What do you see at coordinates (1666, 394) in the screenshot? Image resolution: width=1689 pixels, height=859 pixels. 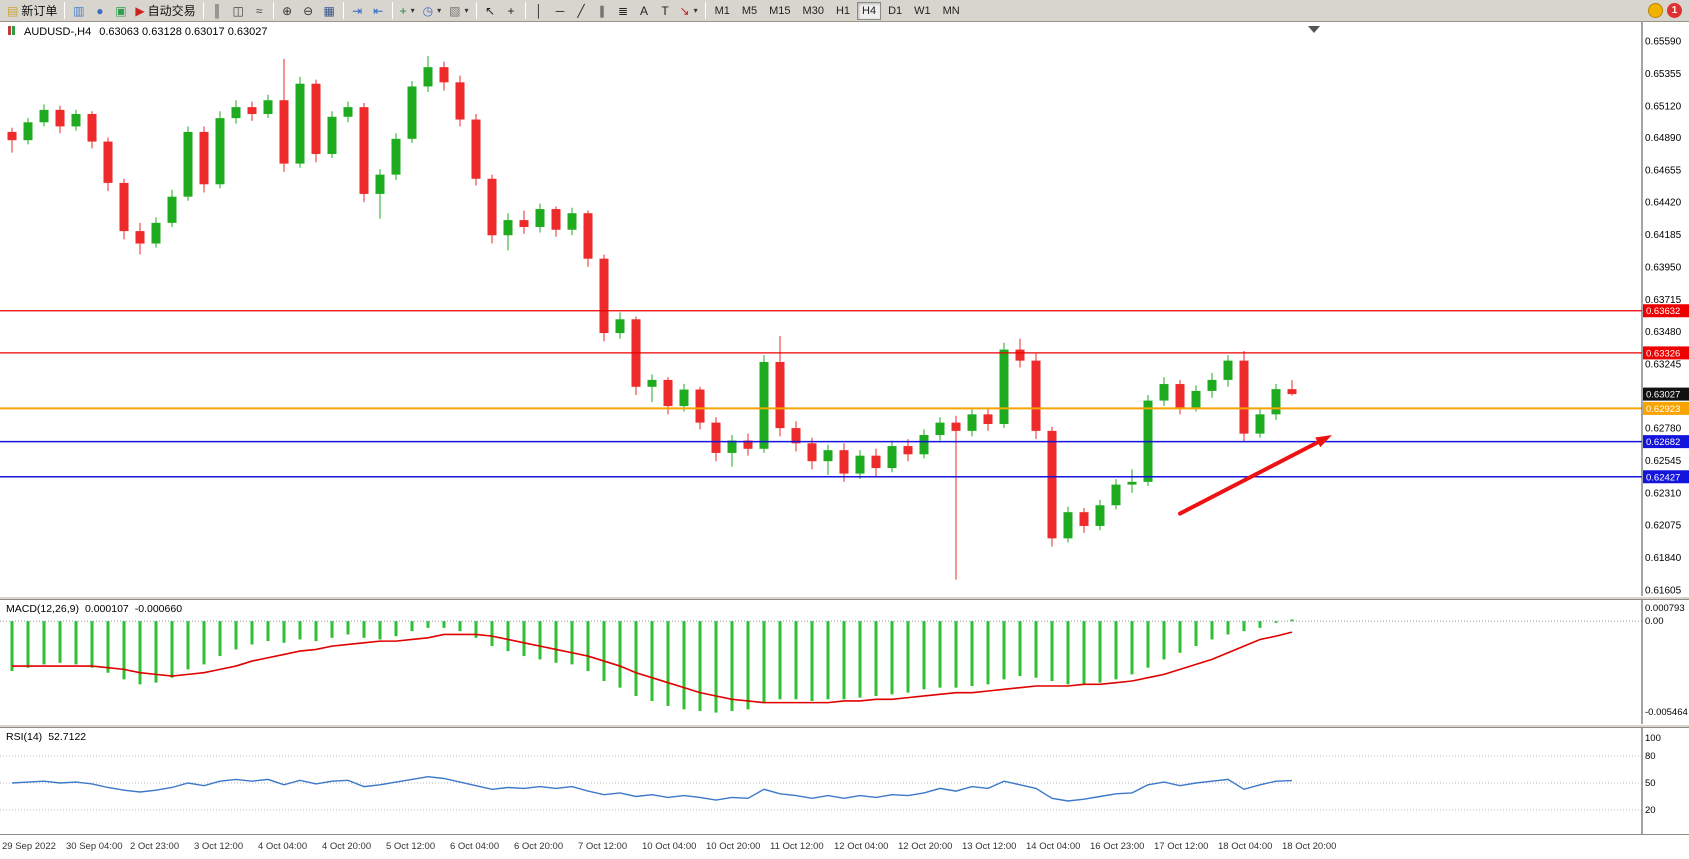 I see `price-tag: 0.63027` at bounding box center [1666, 394].